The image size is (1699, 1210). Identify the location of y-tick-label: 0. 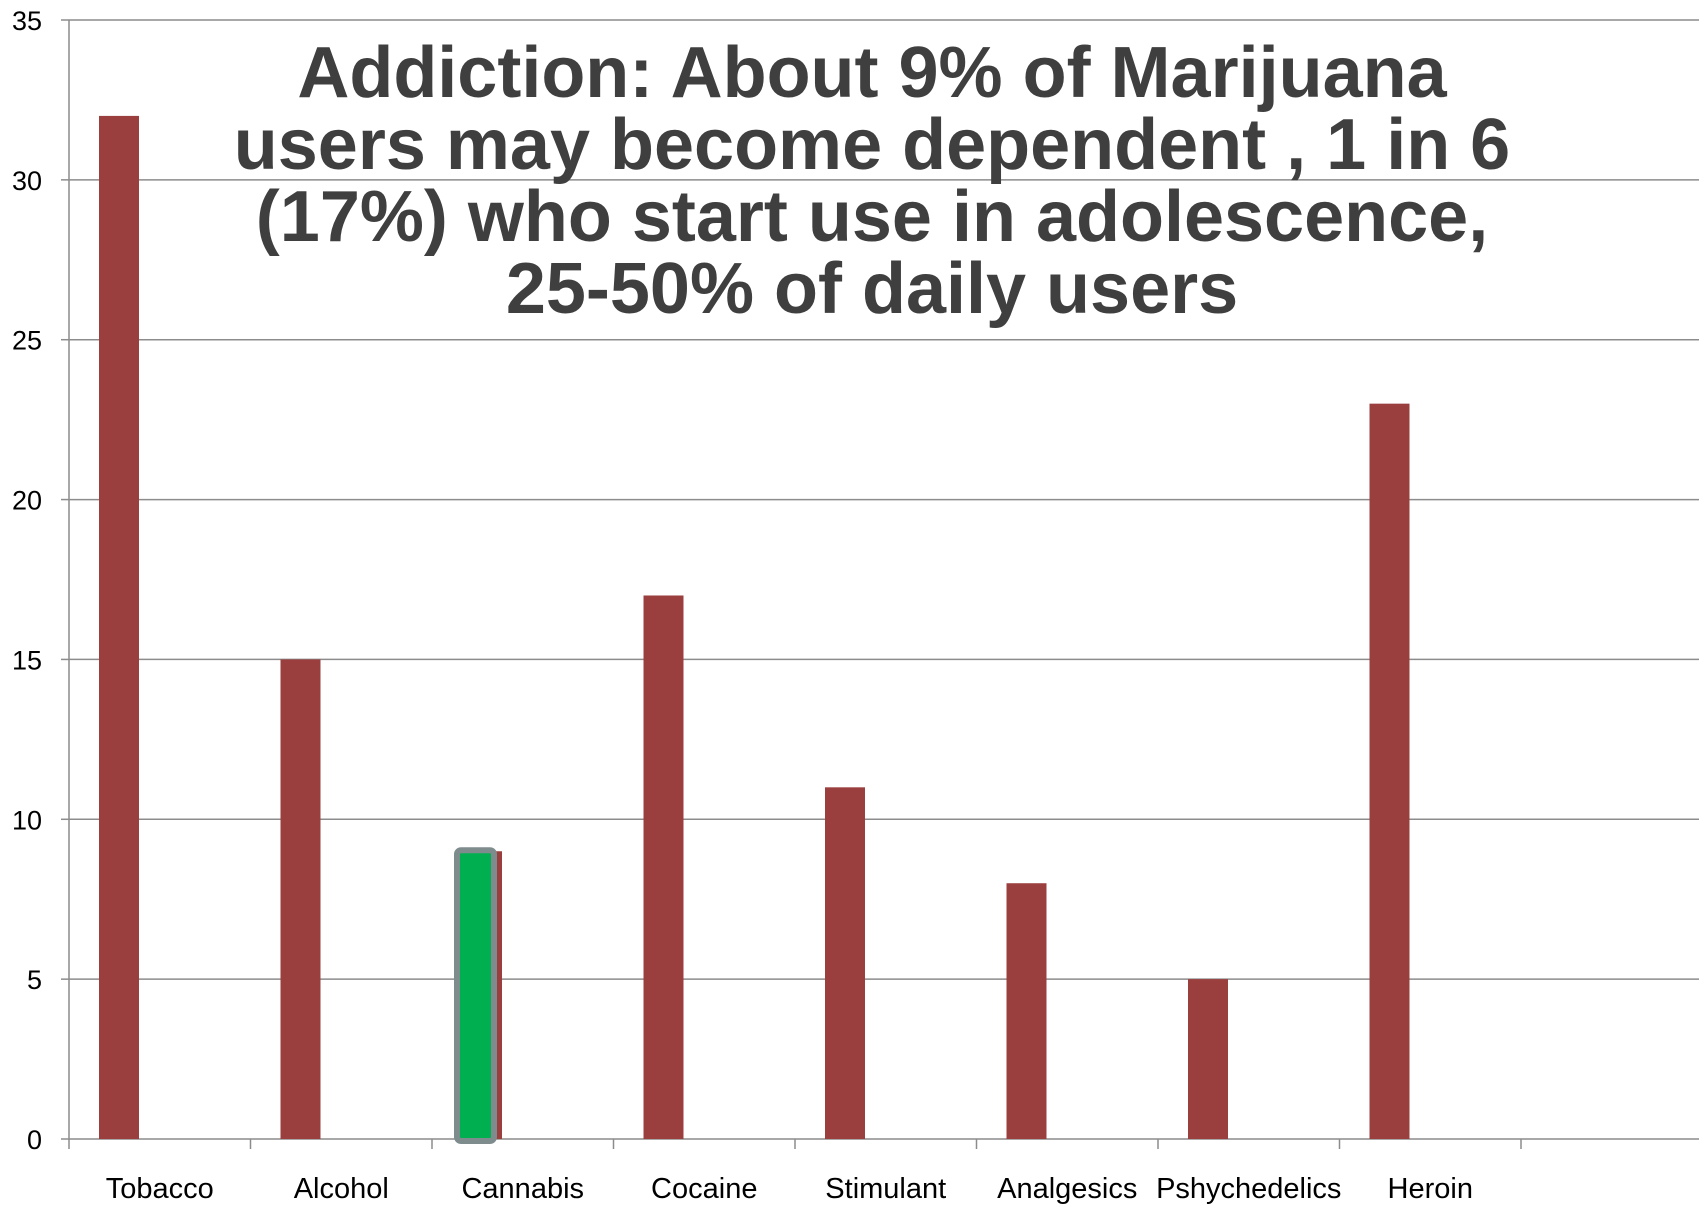
(34, 1140).